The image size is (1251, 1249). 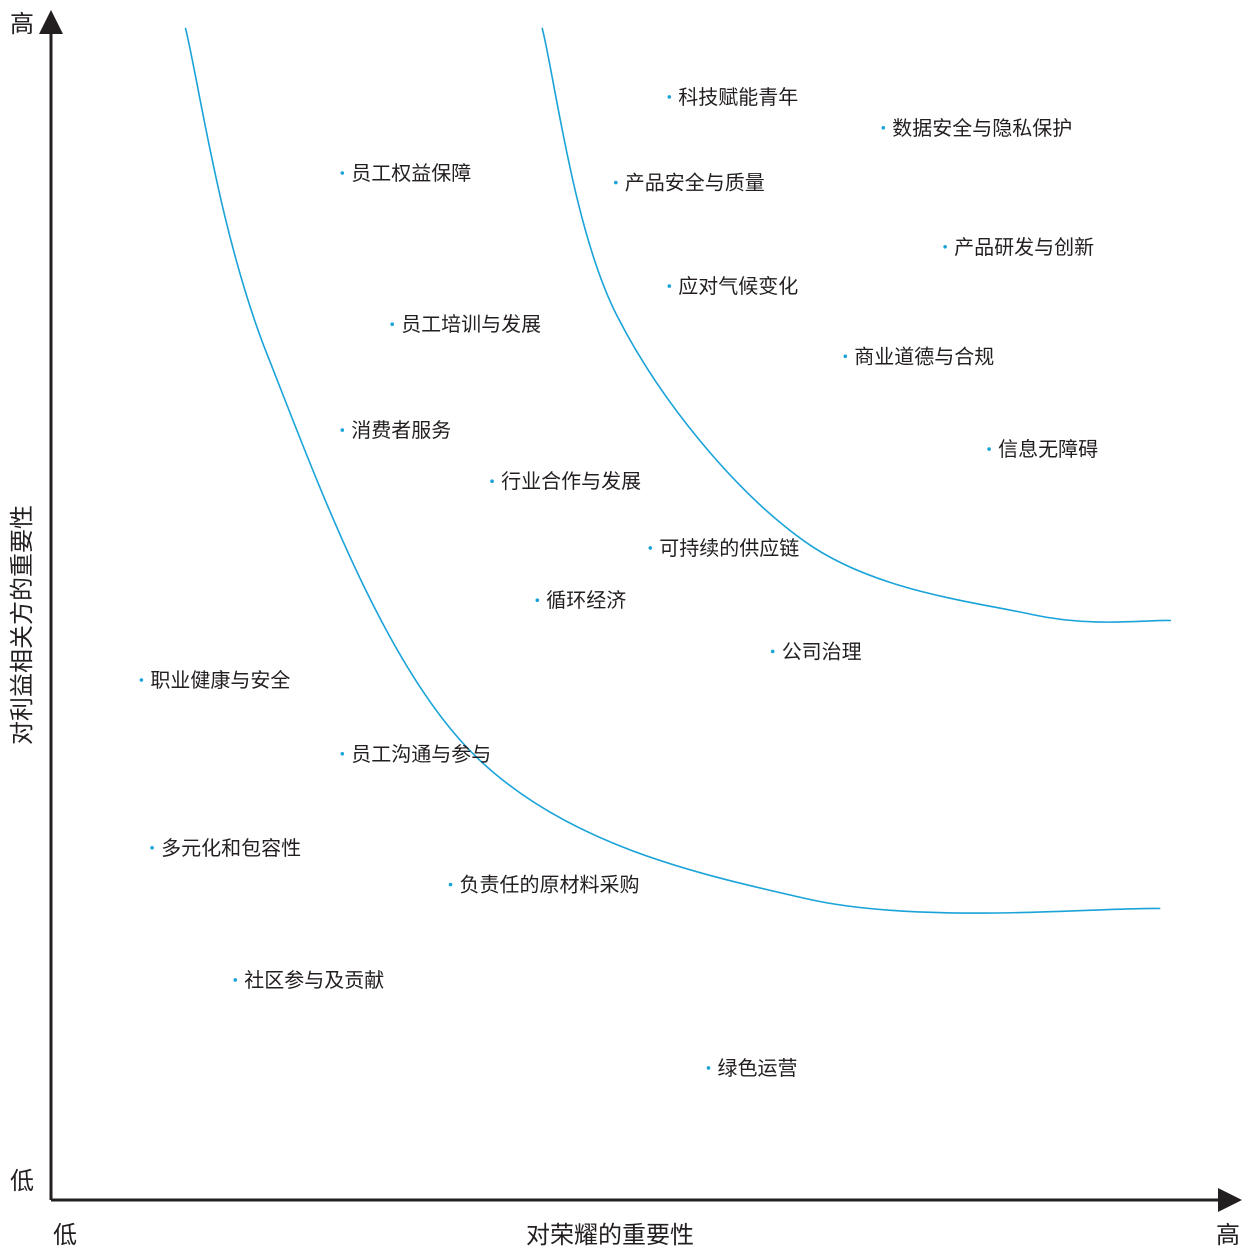 I want to click on topic-label: 员工权益保障, so click(x=411, y=173).